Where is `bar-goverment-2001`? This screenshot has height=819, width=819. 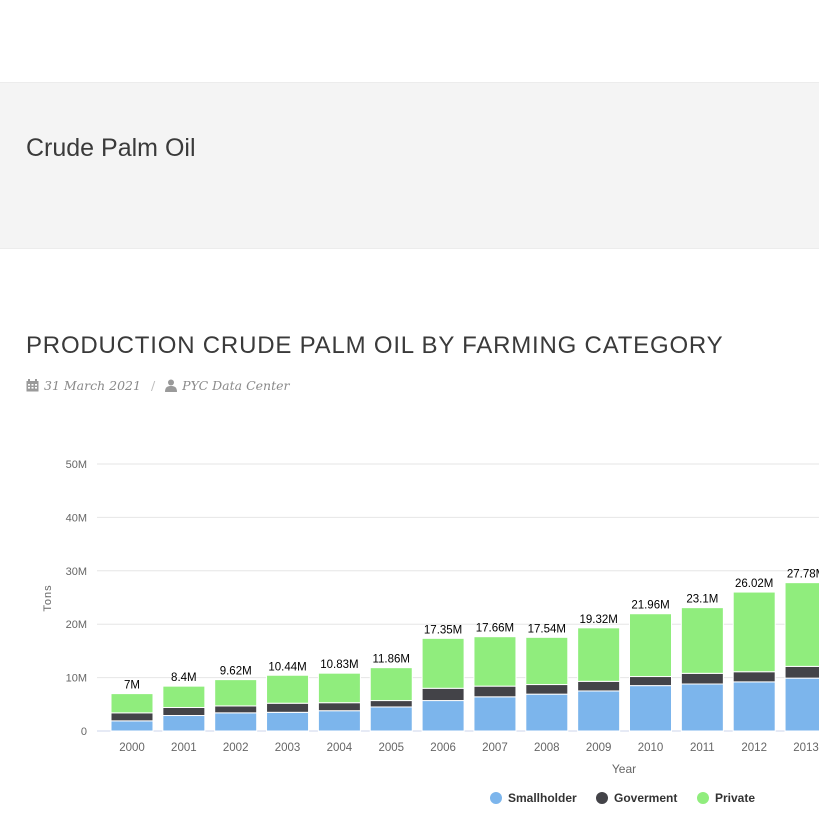
bar-goverment-2001 is located at coordinates (184, 712).